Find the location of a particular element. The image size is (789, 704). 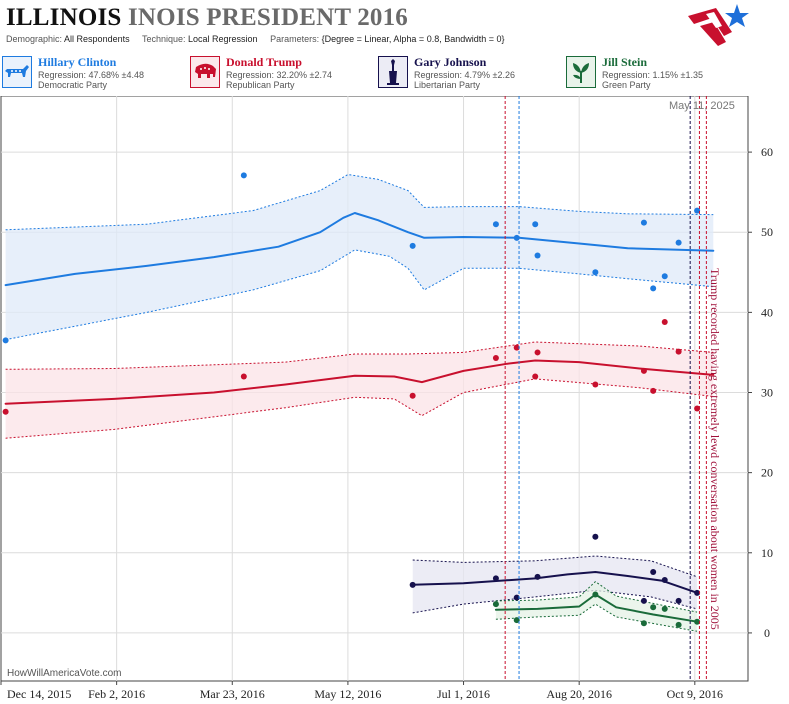

liberty-torch-icon is located at coordinates (393, 72).